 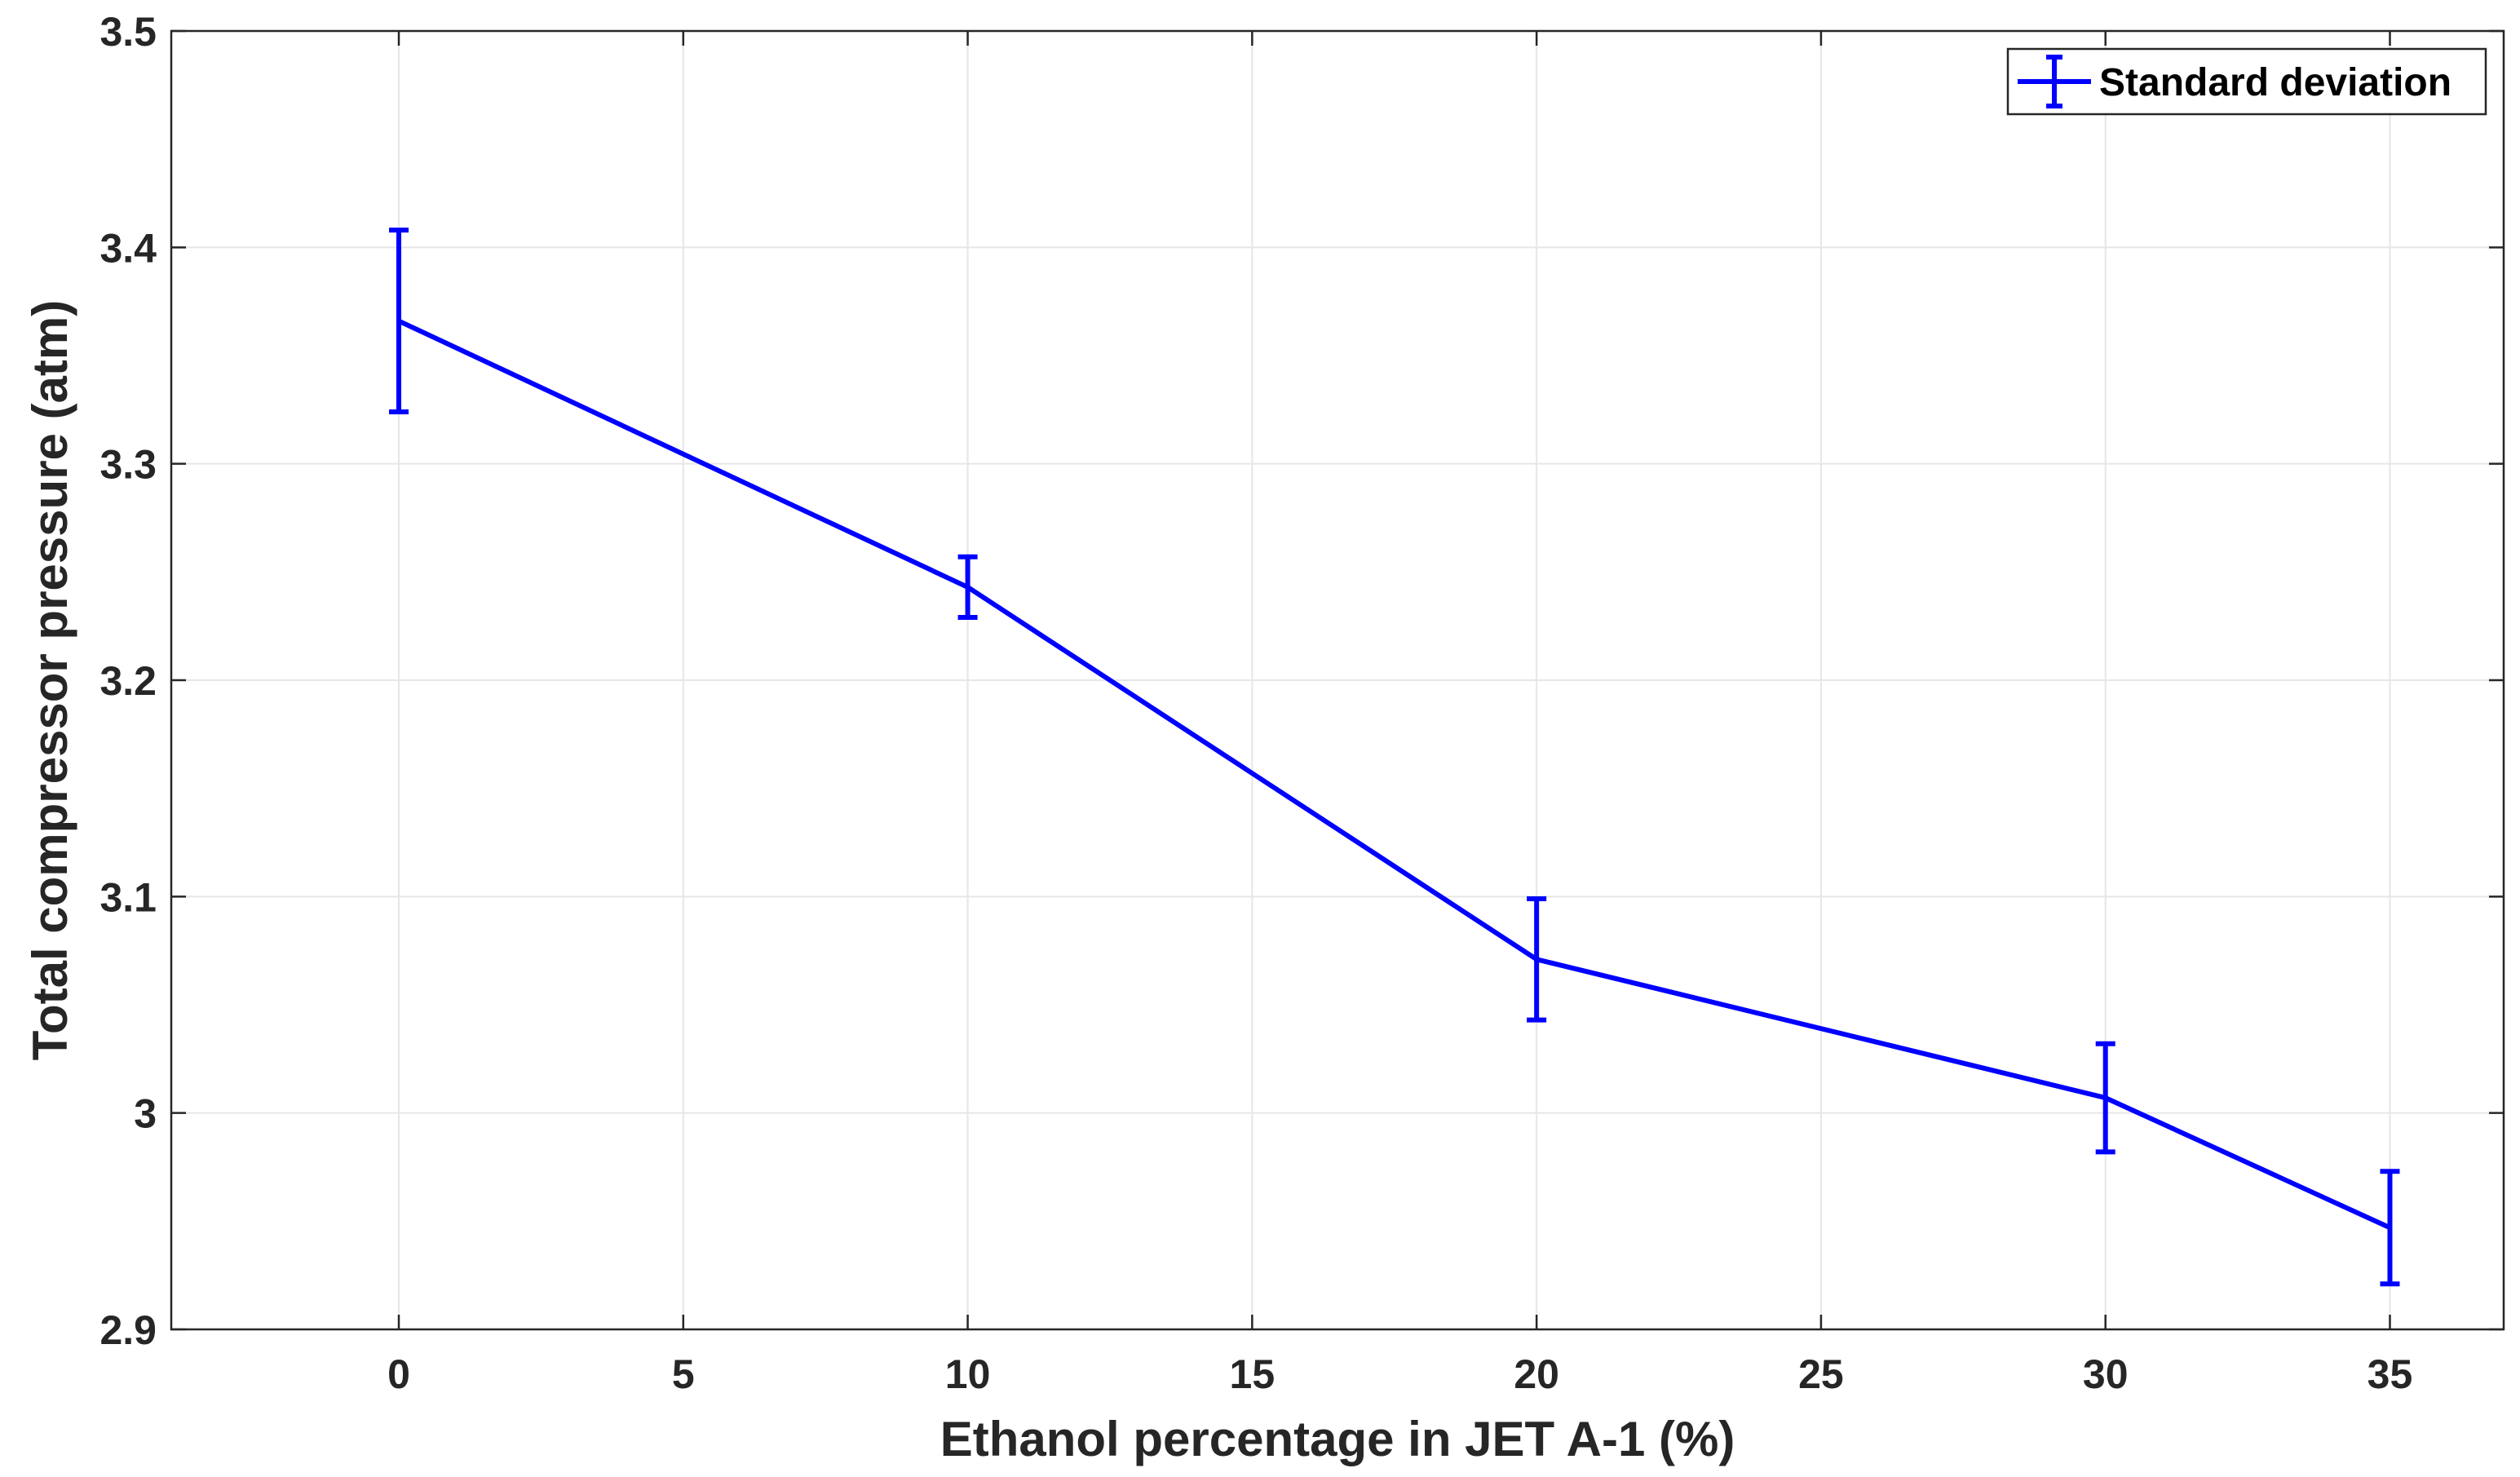 What do you see at coordinates (1337, 1439) in the screenshot?
I see `x-axis-title: Ethanol percentage in JET A-1 (%)` at bounding box center [1337, 1439].